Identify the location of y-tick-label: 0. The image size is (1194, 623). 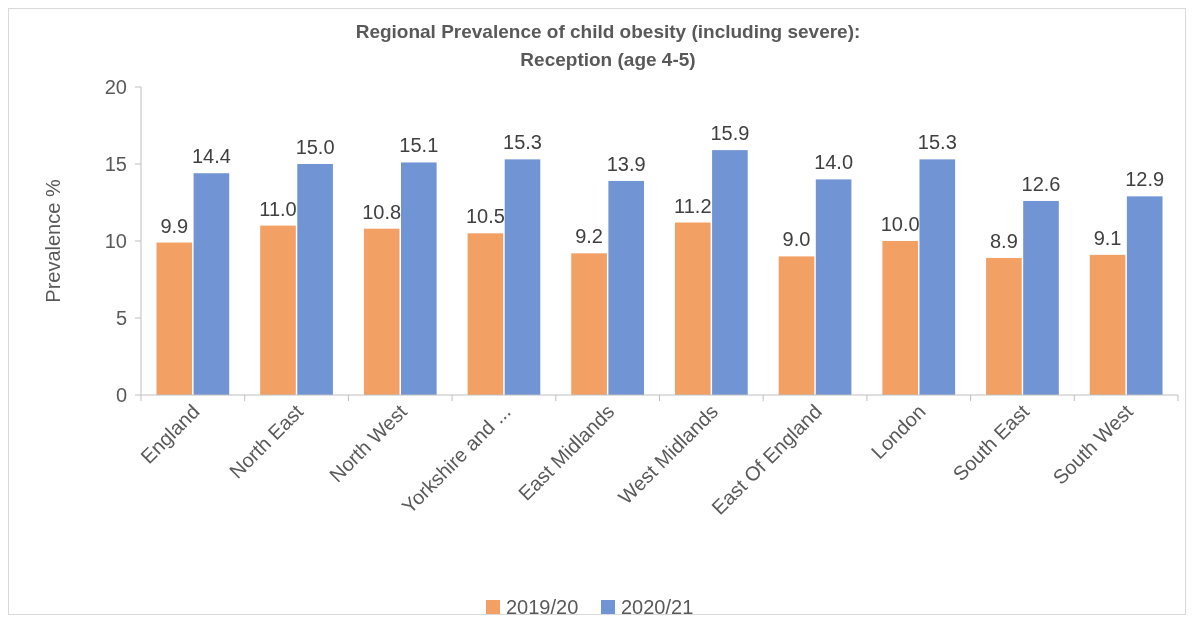
(121, 395).